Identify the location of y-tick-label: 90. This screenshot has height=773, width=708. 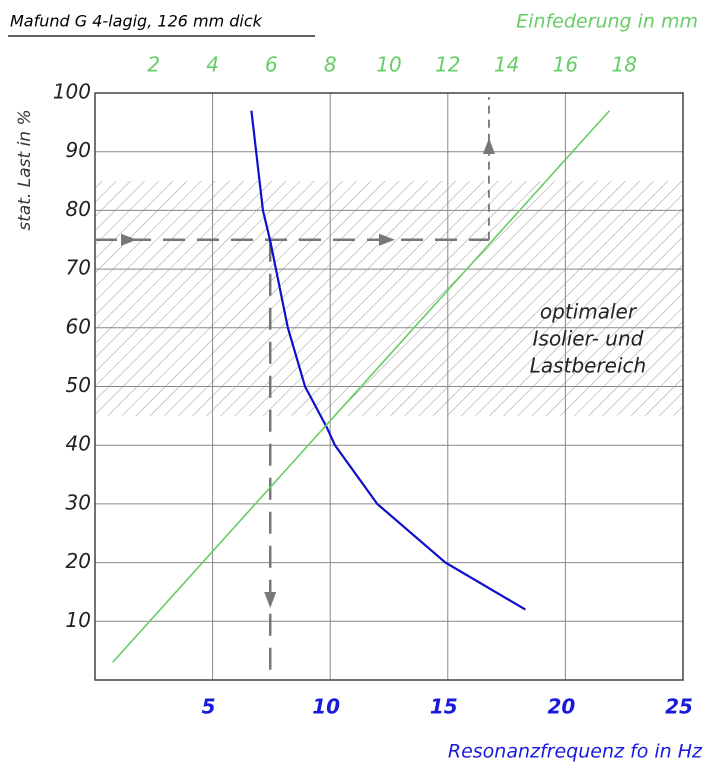
(78, 150).